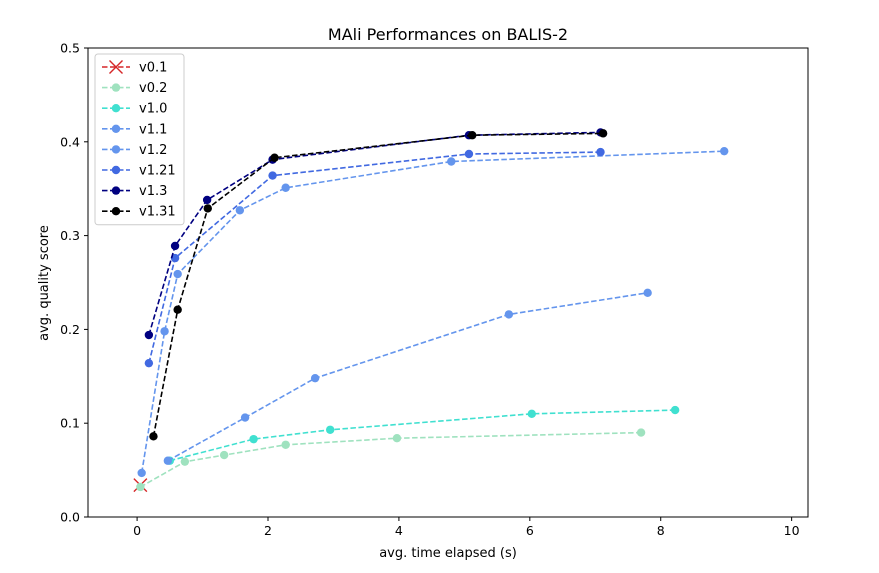  What do you see at coordinates (792, 530) in the screenshot?
I see `x-tick-label-10: 10` at bounding box center [792, 530].